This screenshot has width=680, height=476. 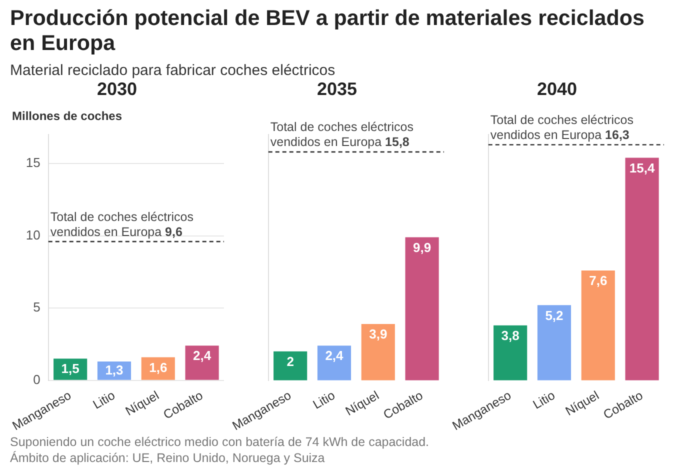 I want to click on text: Material reciclado para fabricar coches eléctricos, so click(x=173, y=70).